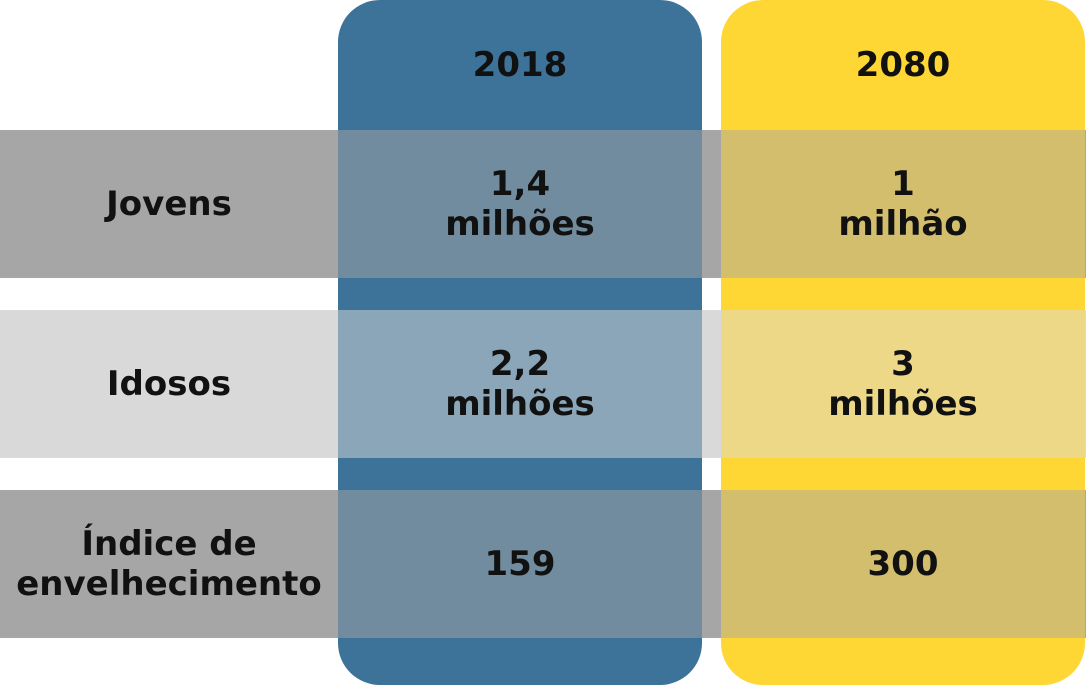 Image resolution: width=1086 pixels, height=685 pixels. Describe the element at coordinates (903, 204) in the screenshot. I see `table-cell: 1 milhão` at that location.